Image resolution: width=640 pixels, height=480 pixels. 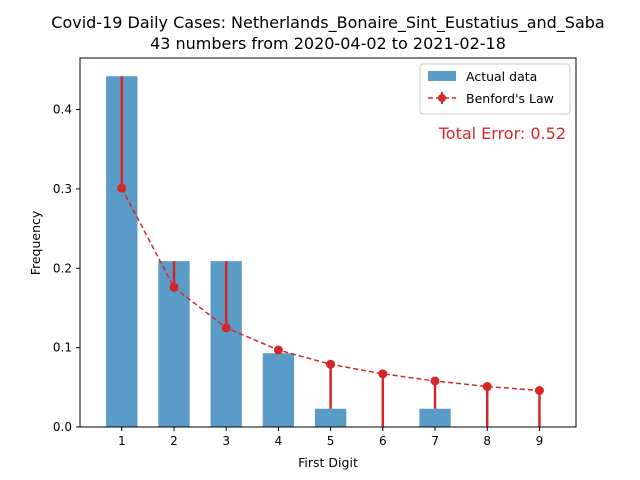 I want to click on legend: Actual data Benford's Law, so click(x=495, y=89).